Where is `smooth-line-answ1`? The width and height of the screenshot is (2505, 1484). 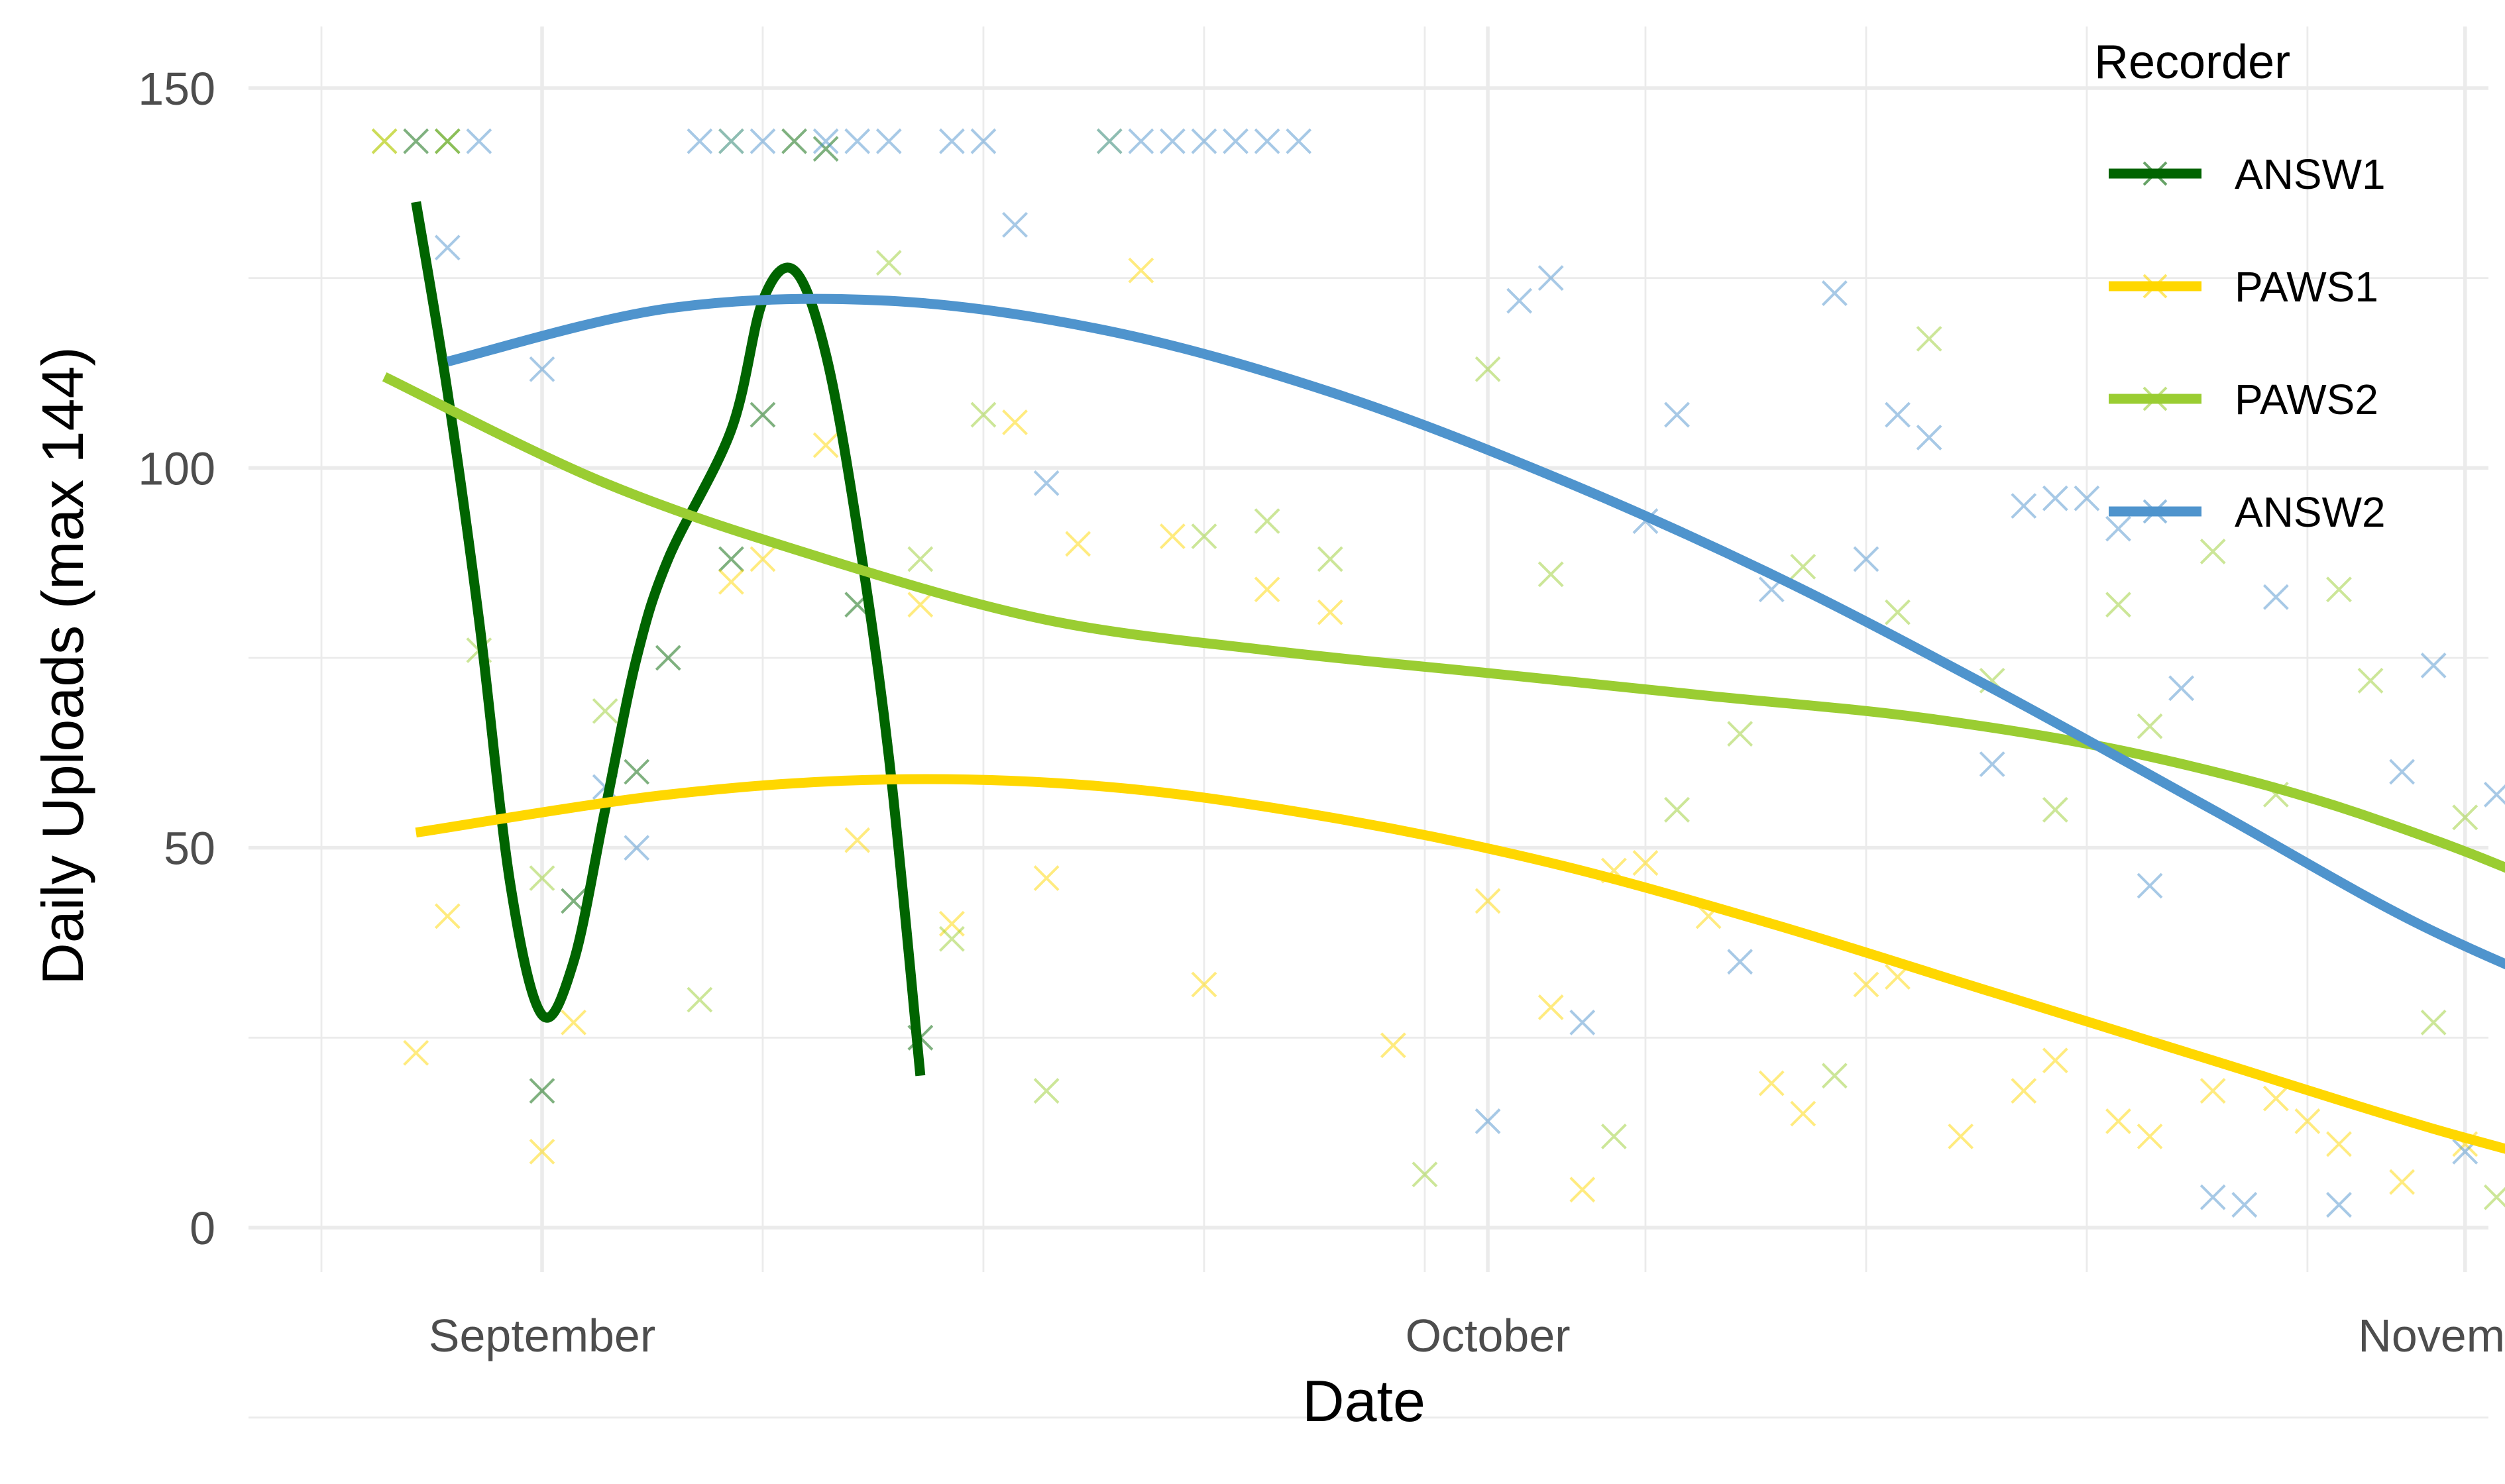 smooth-line-answ1 is located at coordinates (668, 639).